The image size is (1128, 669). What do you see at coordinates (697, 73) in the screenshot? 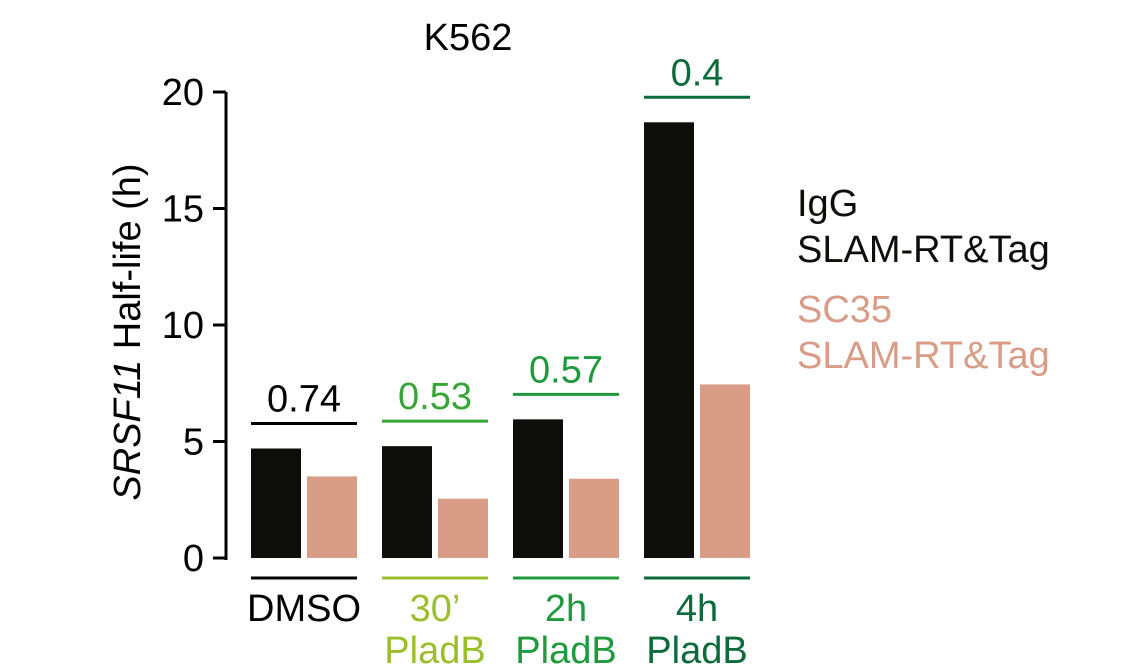
I see `ratio-label: 0.4` at bounding box center [697, 73].